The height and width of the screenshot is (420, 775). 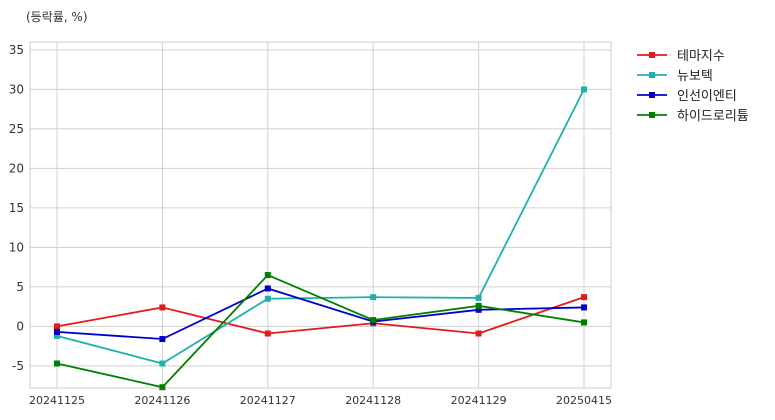 What do you see at coordinates (16, 89) in the screenshot?
I see `y-tick-label: 30` at bounding box center [16, 89].